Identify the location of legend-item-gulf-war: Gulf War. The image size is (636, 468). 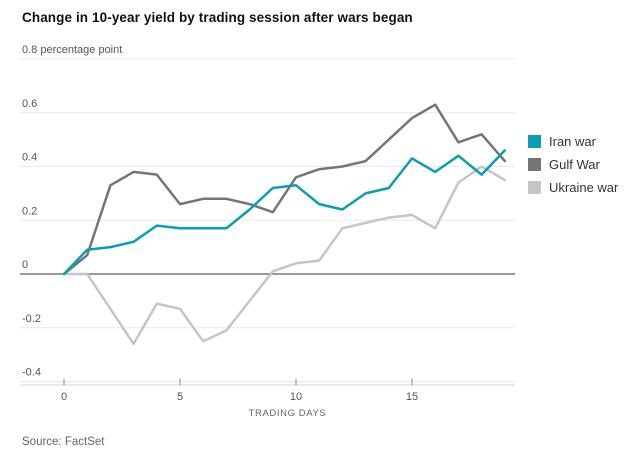
(573, 164).